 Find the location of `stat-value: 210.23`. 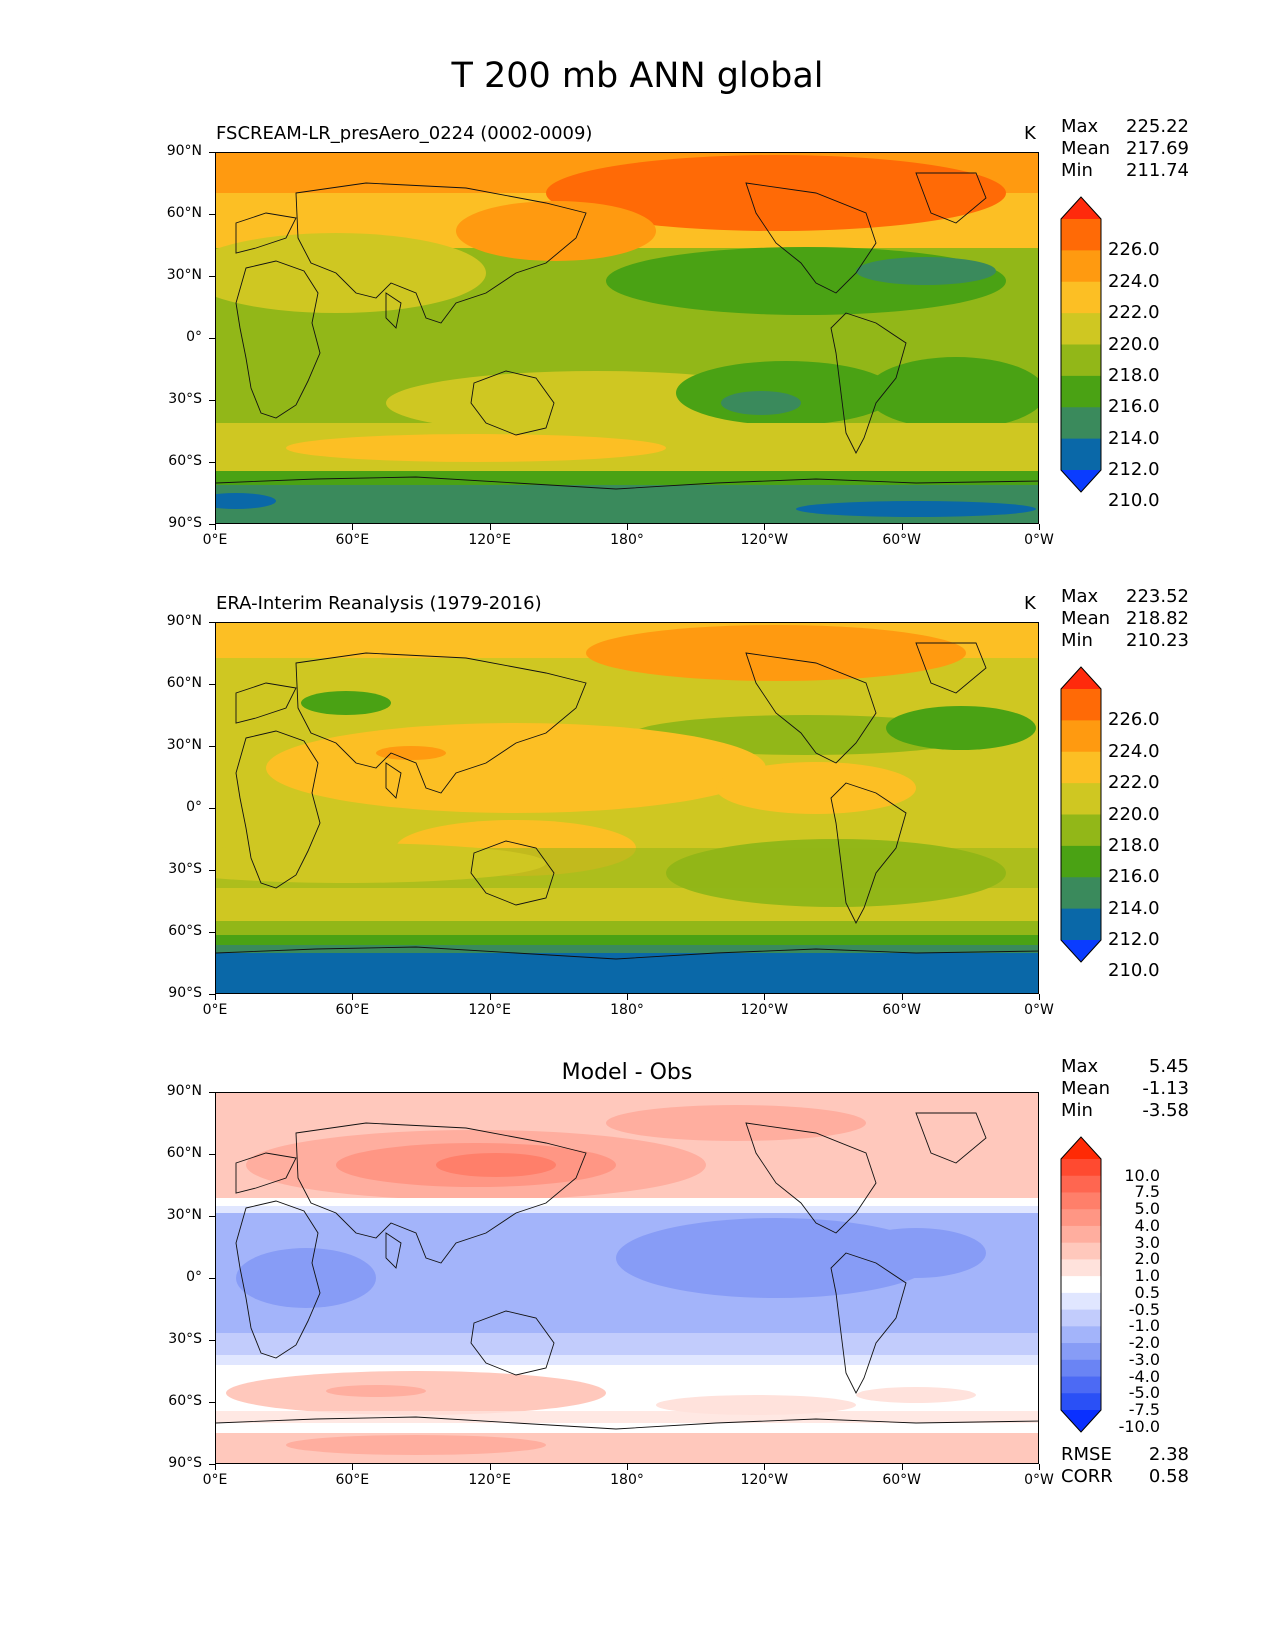

stat-value: 210.23 is located at coordinates (1157, 640).